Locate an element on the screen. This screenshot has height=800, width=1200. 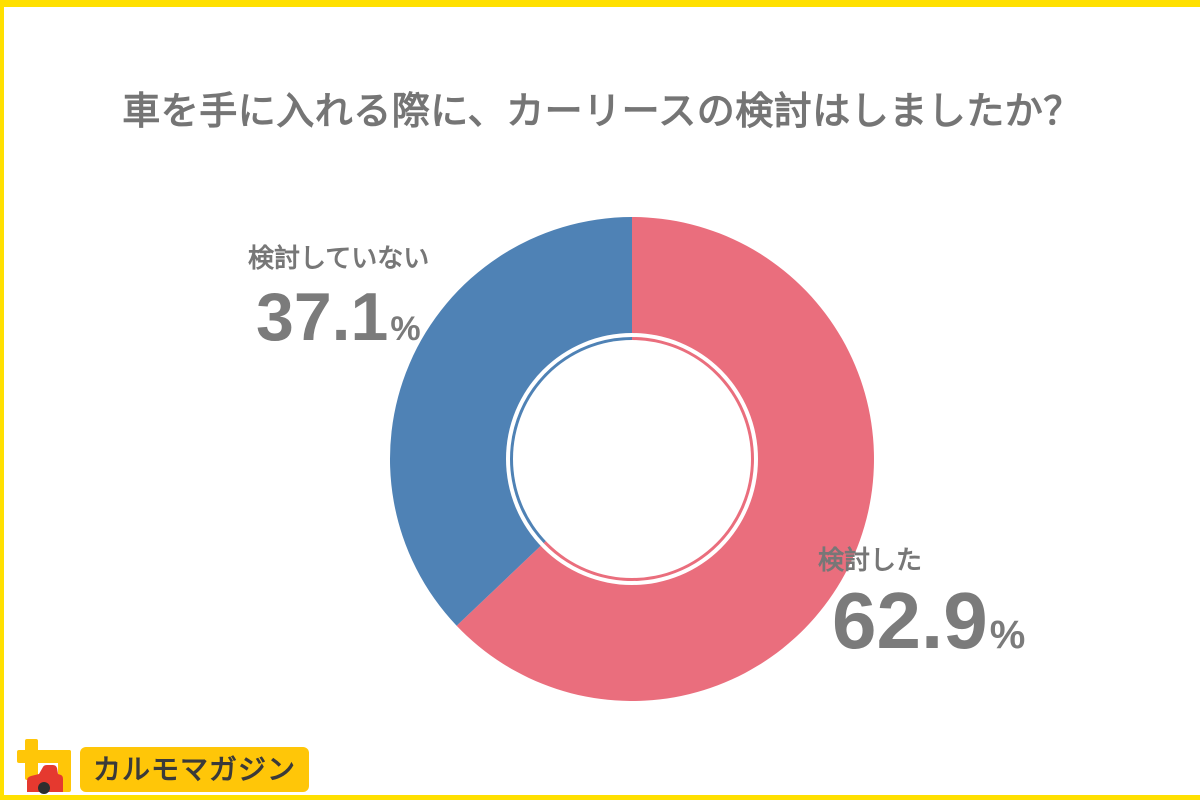
donut-center is located at coordinates (632, 459).